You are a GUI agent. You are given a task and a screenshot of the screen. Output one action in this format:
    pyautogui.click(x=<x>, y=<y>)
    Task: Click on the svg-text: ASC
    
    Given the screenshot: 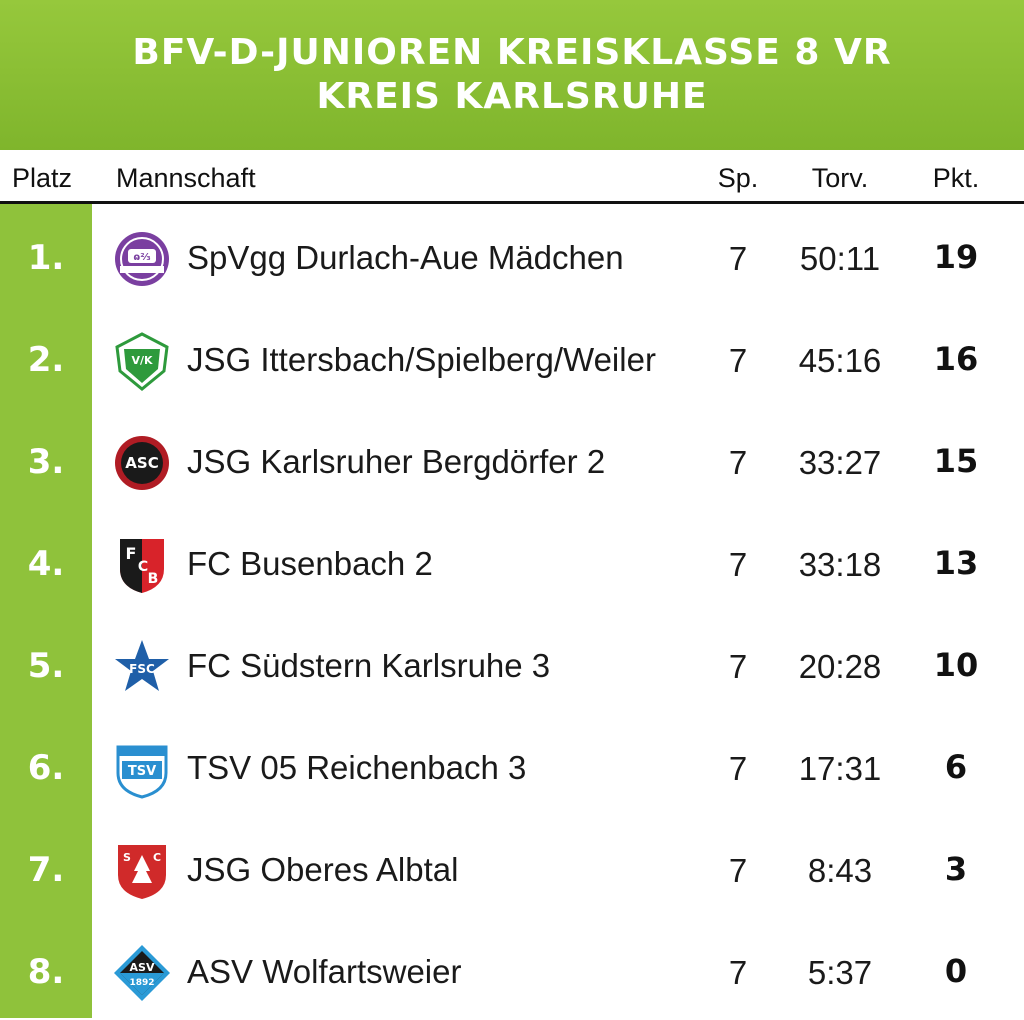 What is the action you would take?
    pyautogui.click(x=141, y=463)
    